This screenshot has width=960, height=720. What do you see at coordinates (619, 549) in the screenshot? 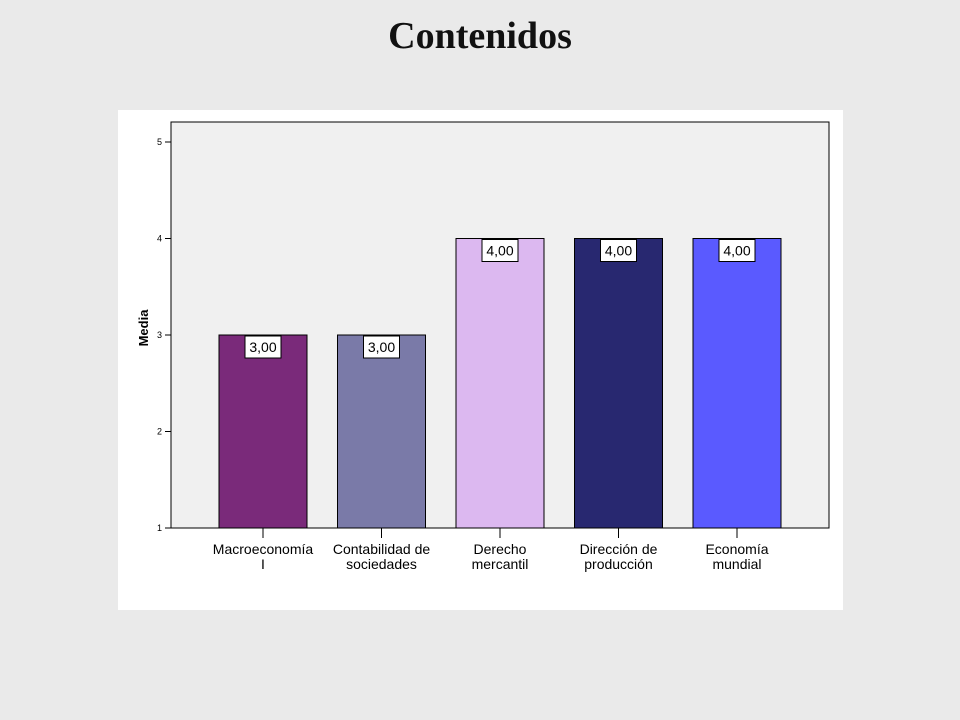
I see `x-tick-label-line: Dirección de` at bounding box center [619, 549].